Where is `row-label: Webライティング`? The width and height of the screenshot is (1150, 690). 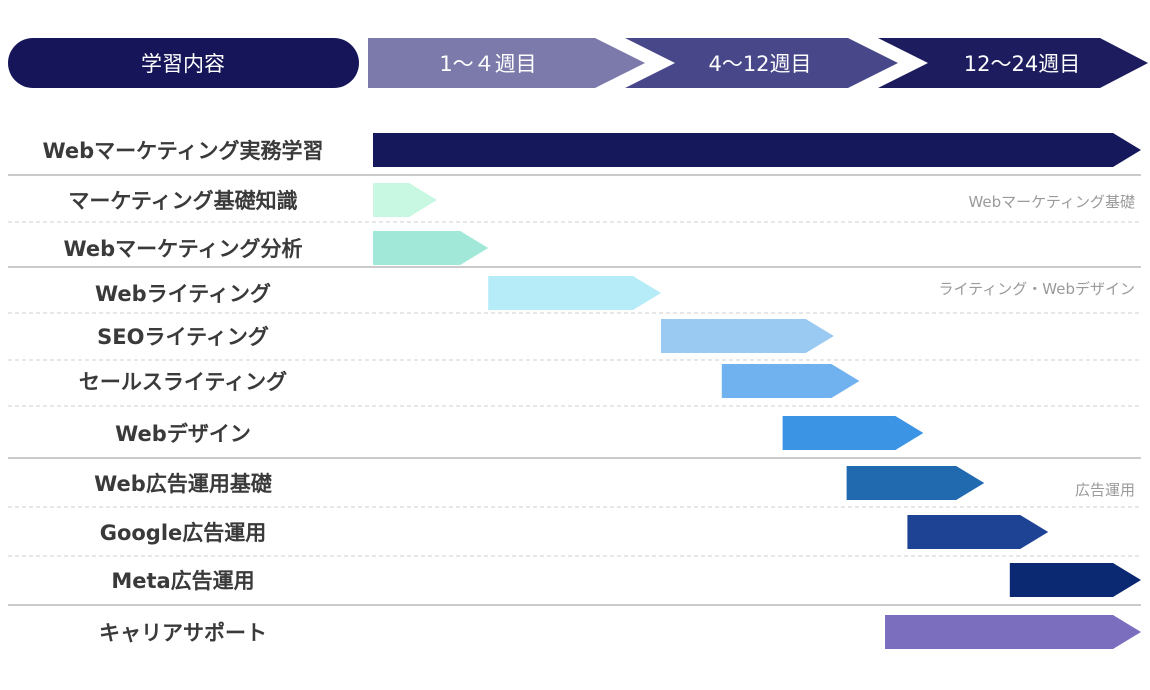
row-label: Webライティング is located at coordinates (183, 294).